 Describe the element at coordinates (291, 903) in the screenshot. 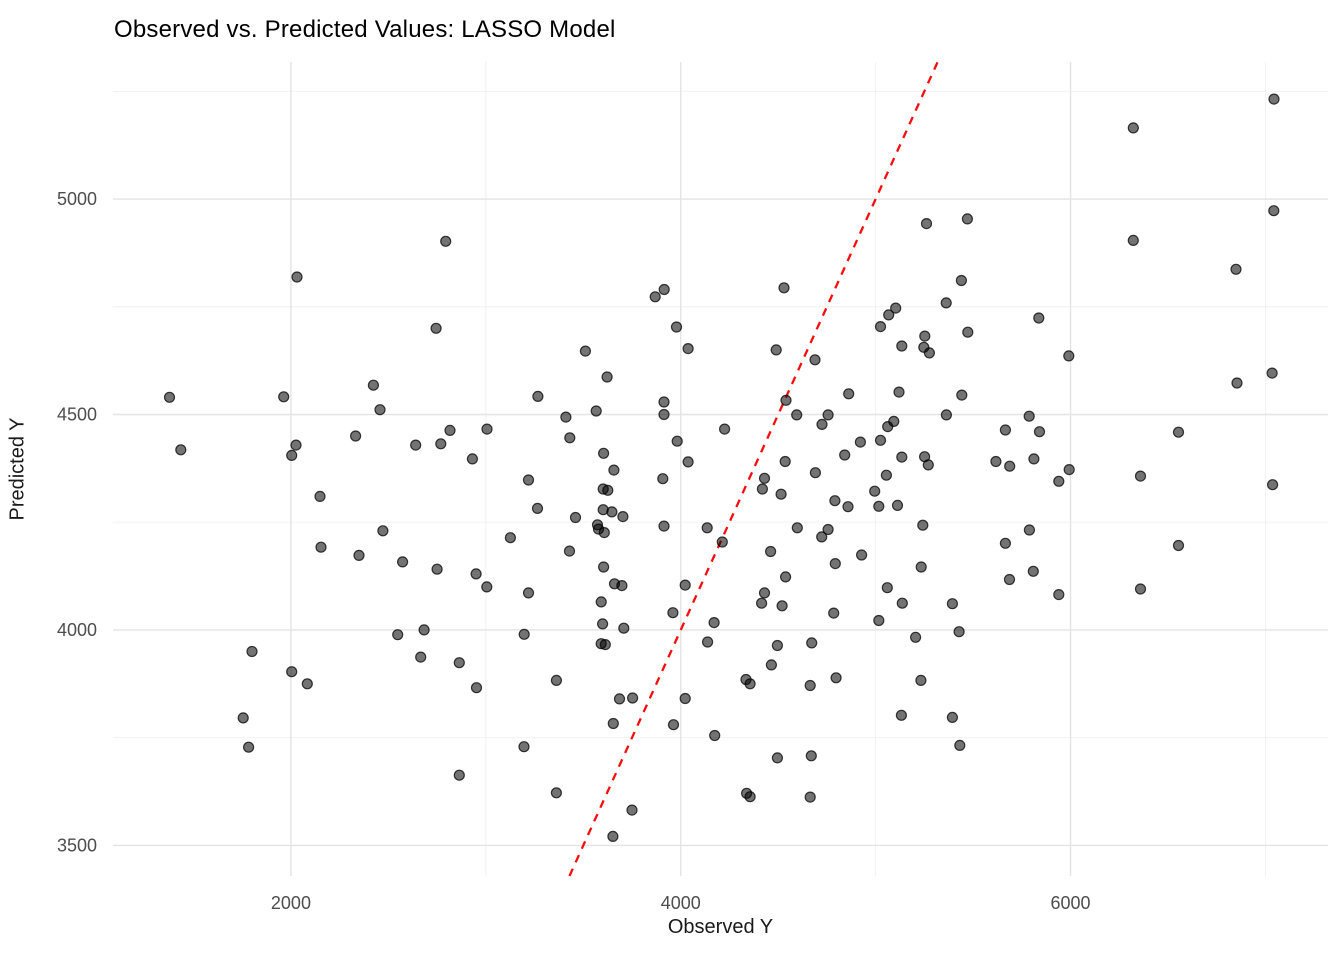

I see `x-tick-label: 2000` at that location.